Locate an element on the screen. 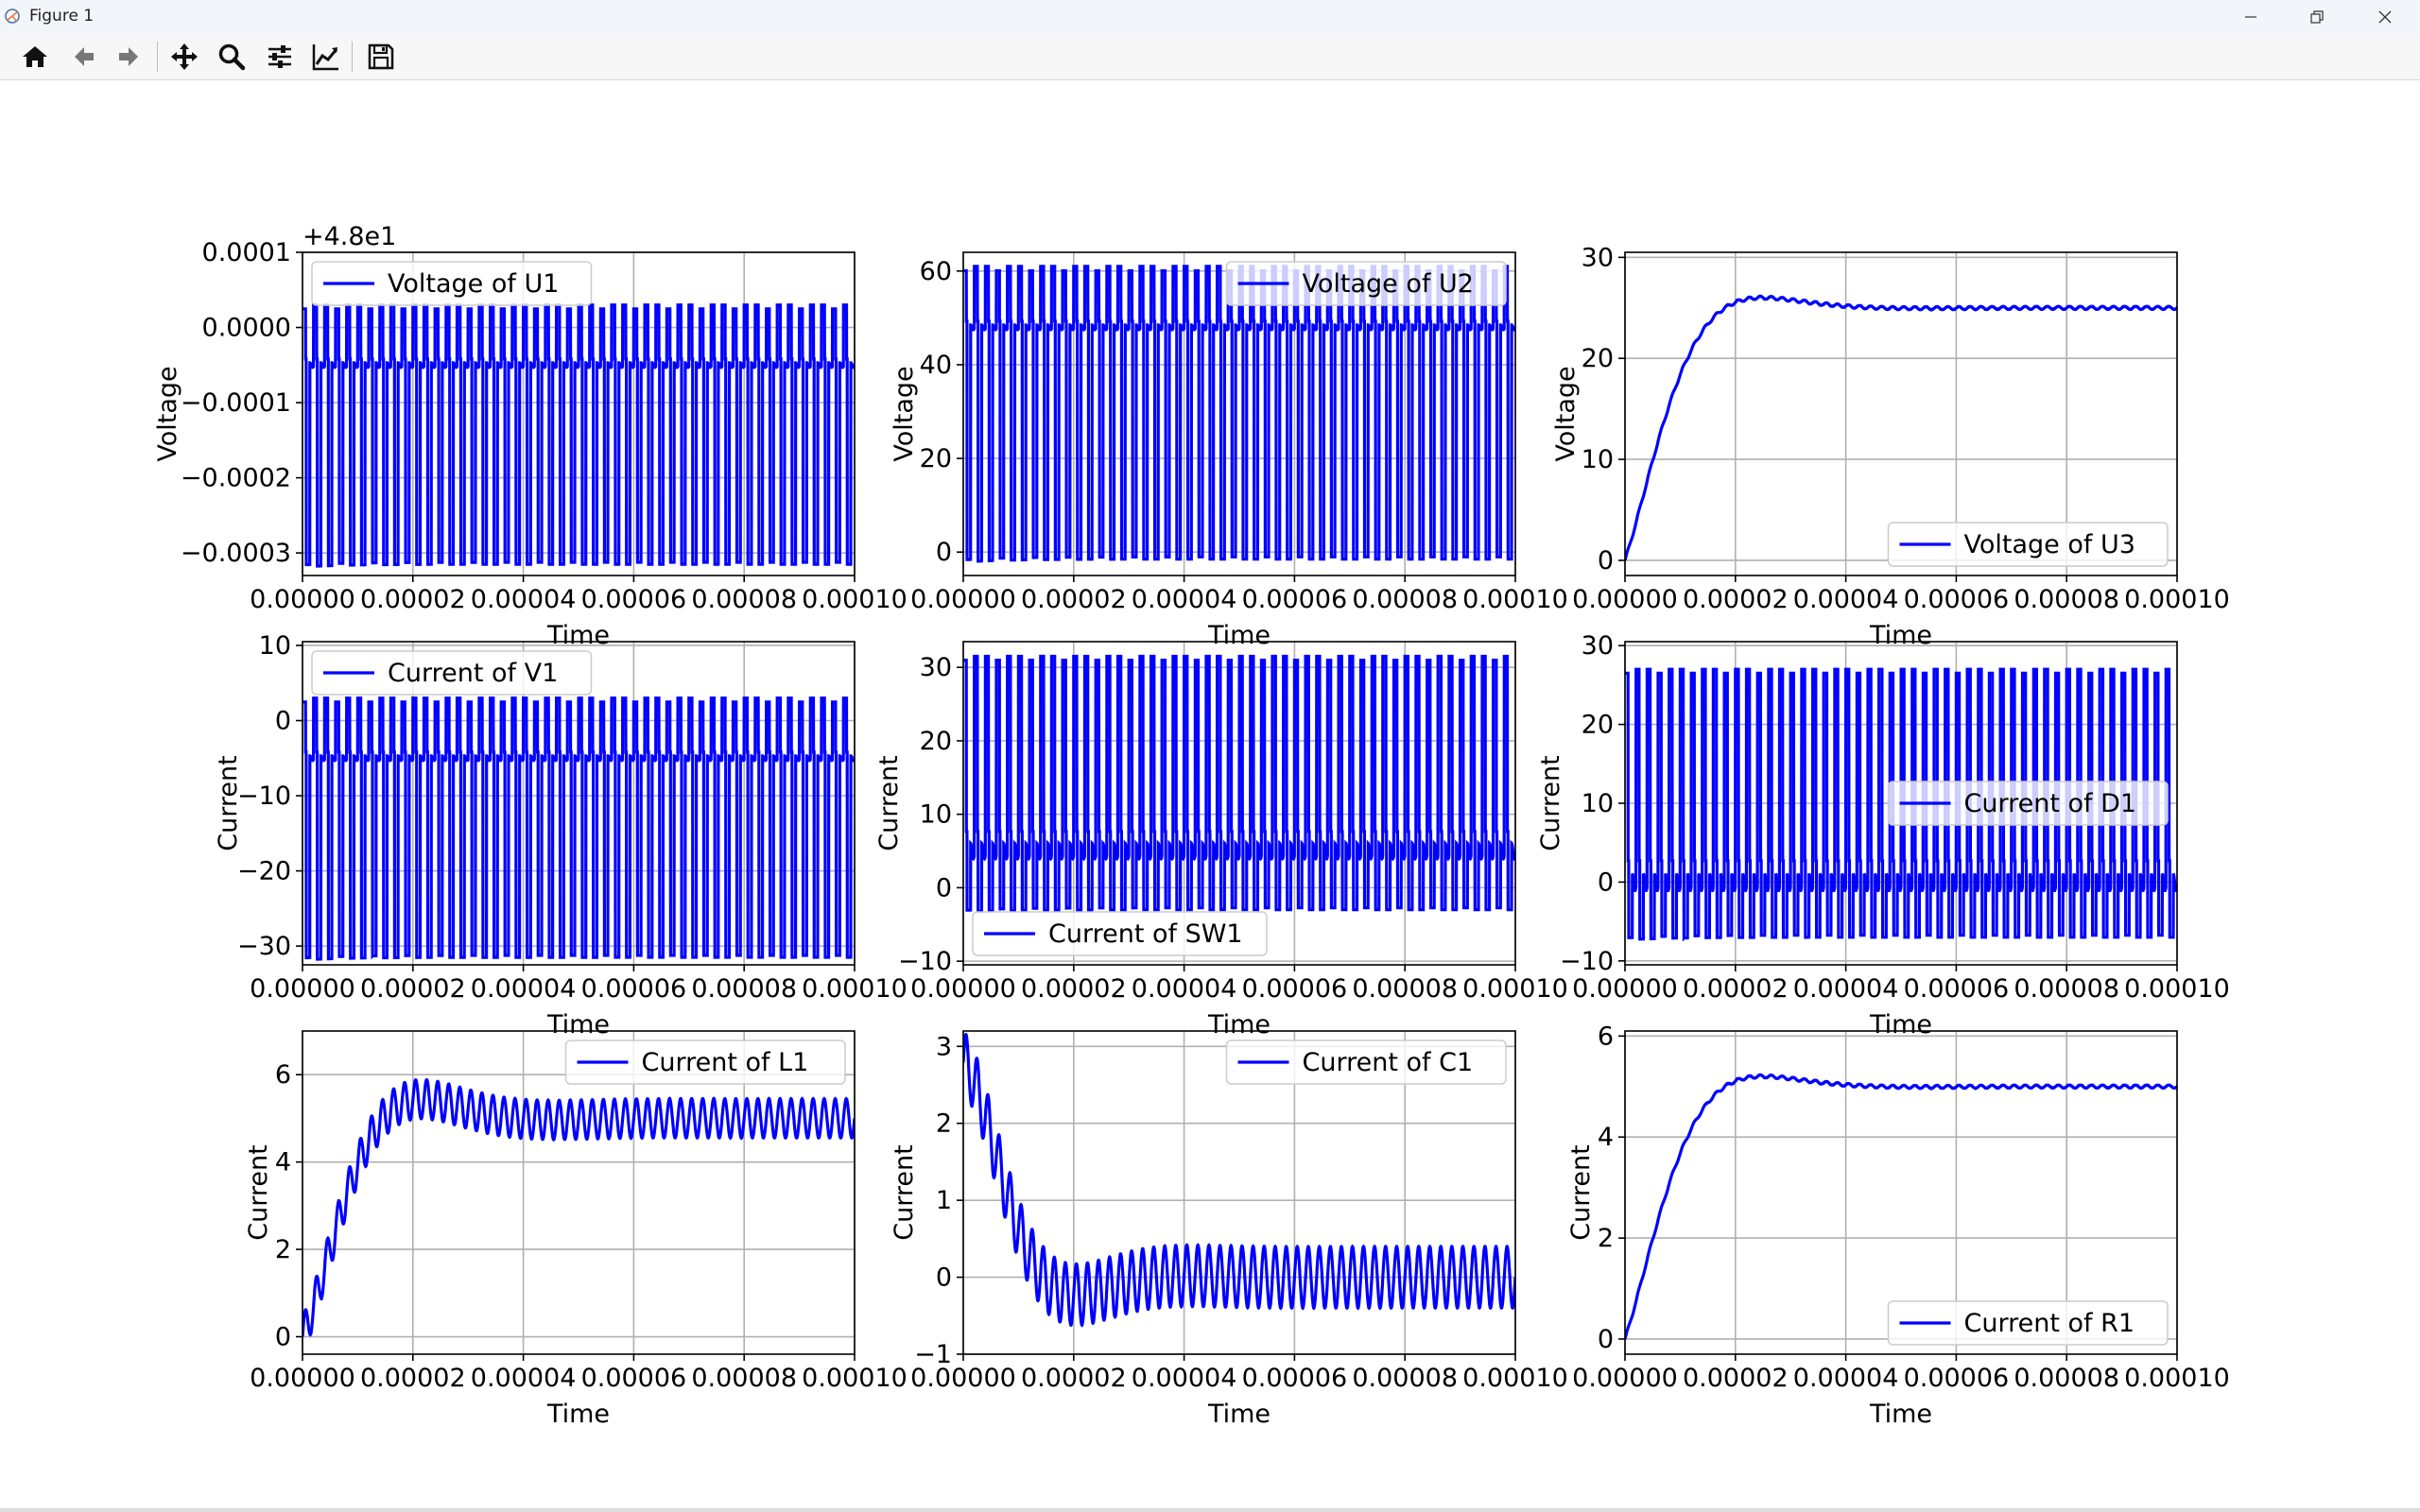 This screenshot has height=1512, width=2420. edit-axes-button is located at coordinates (326, 57).